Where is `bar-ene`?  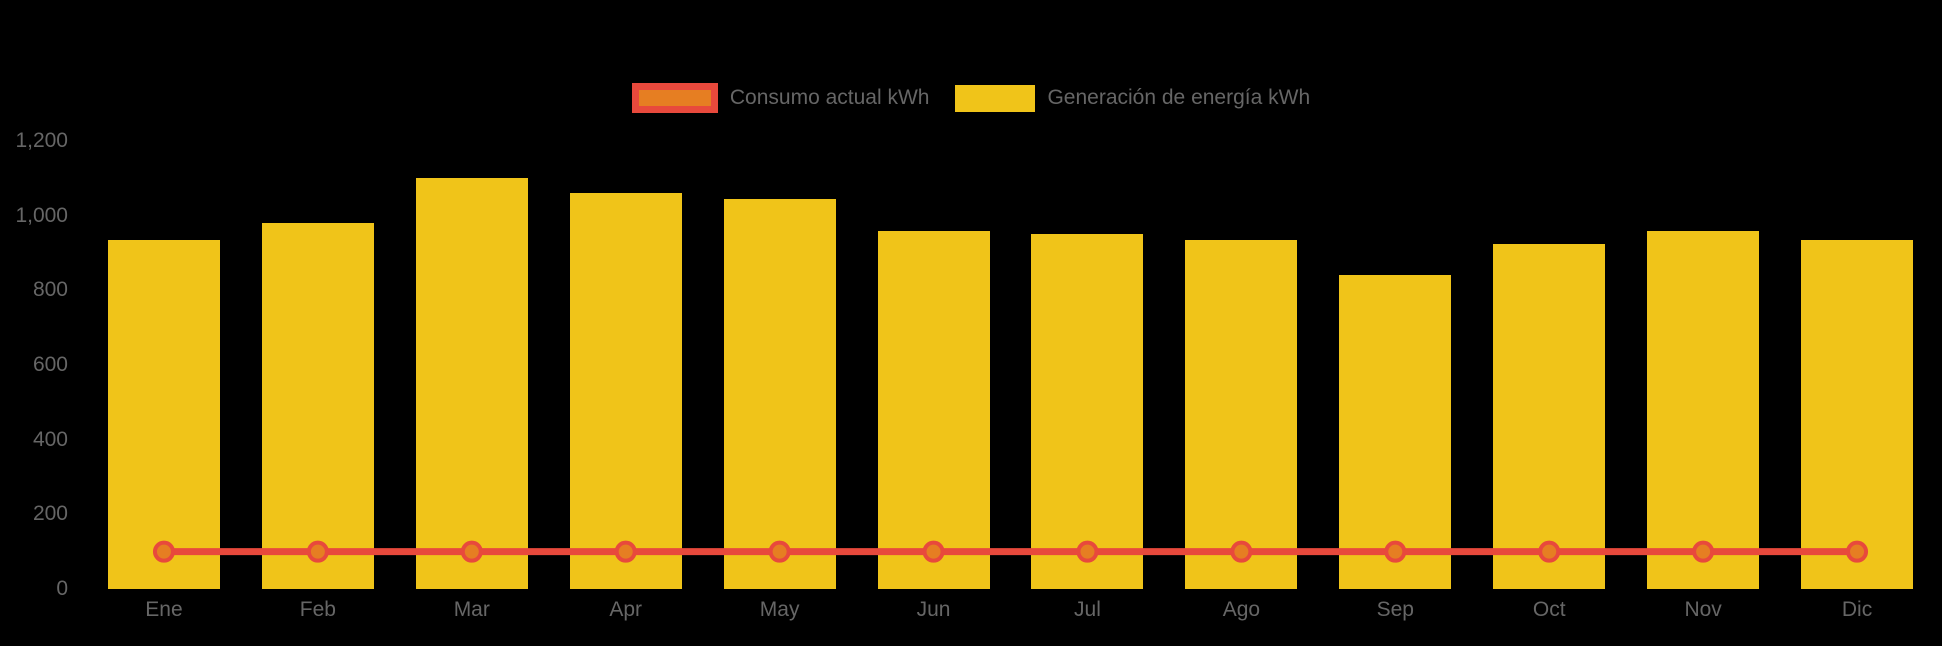
bar-ene is located at coordinates (163, 414).